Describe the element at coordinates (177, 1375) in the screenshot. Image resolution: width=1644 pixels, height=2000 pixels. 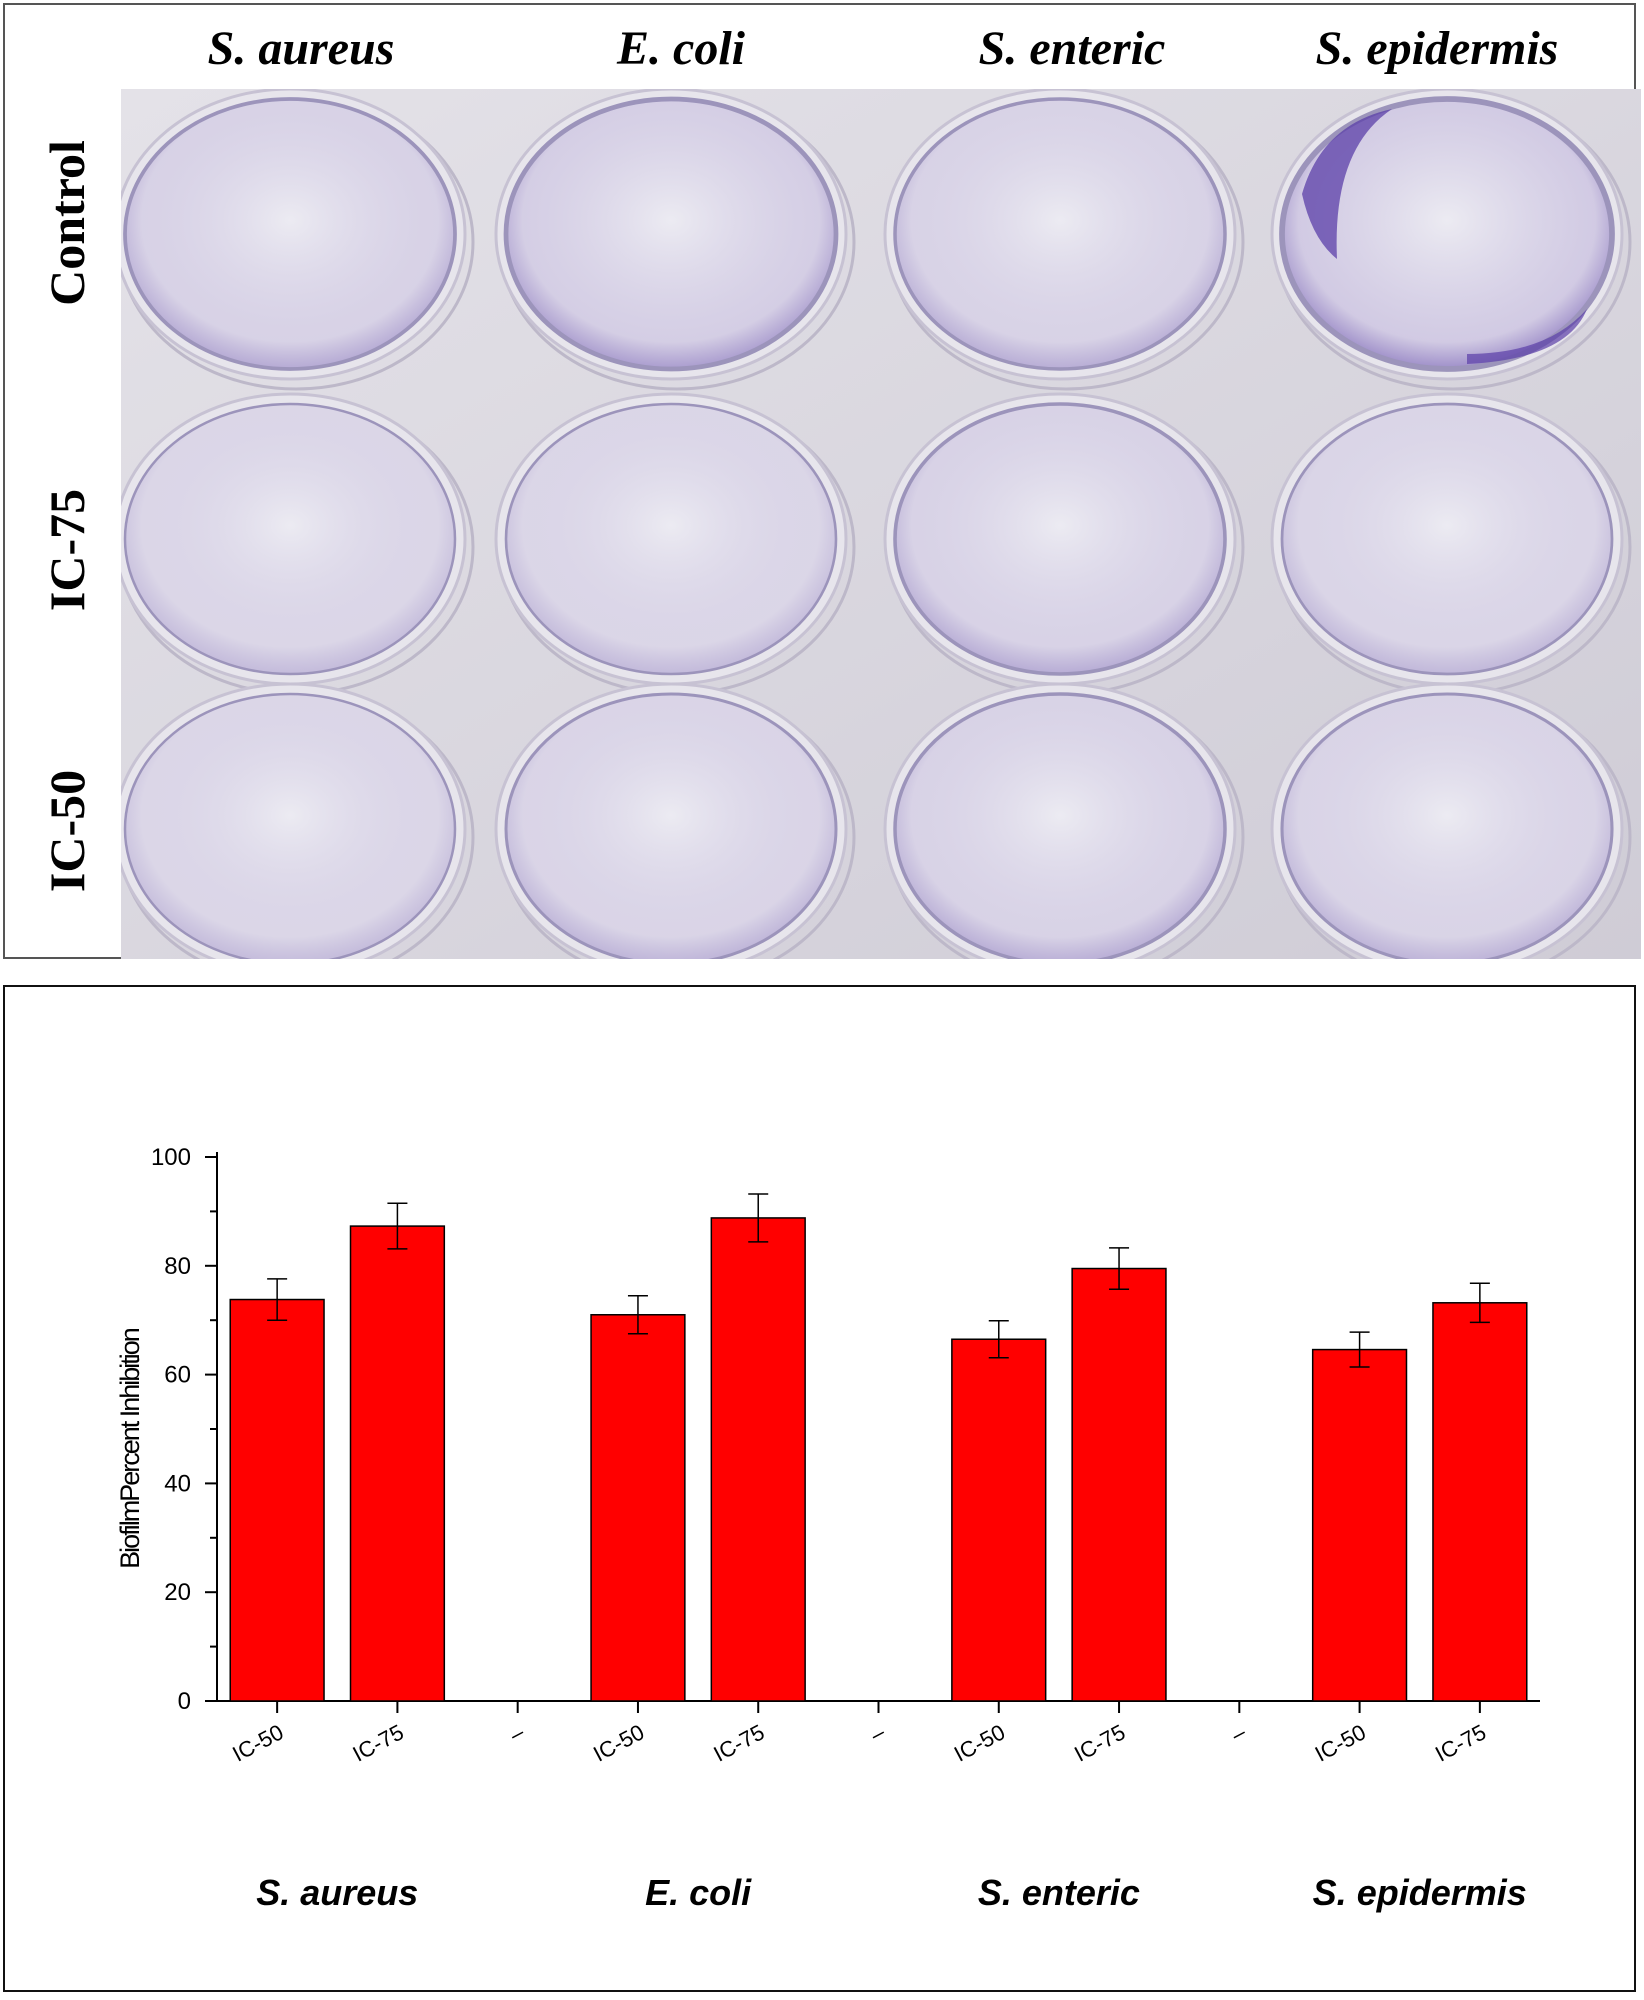
I see `y-tick-label: 60` at that location.